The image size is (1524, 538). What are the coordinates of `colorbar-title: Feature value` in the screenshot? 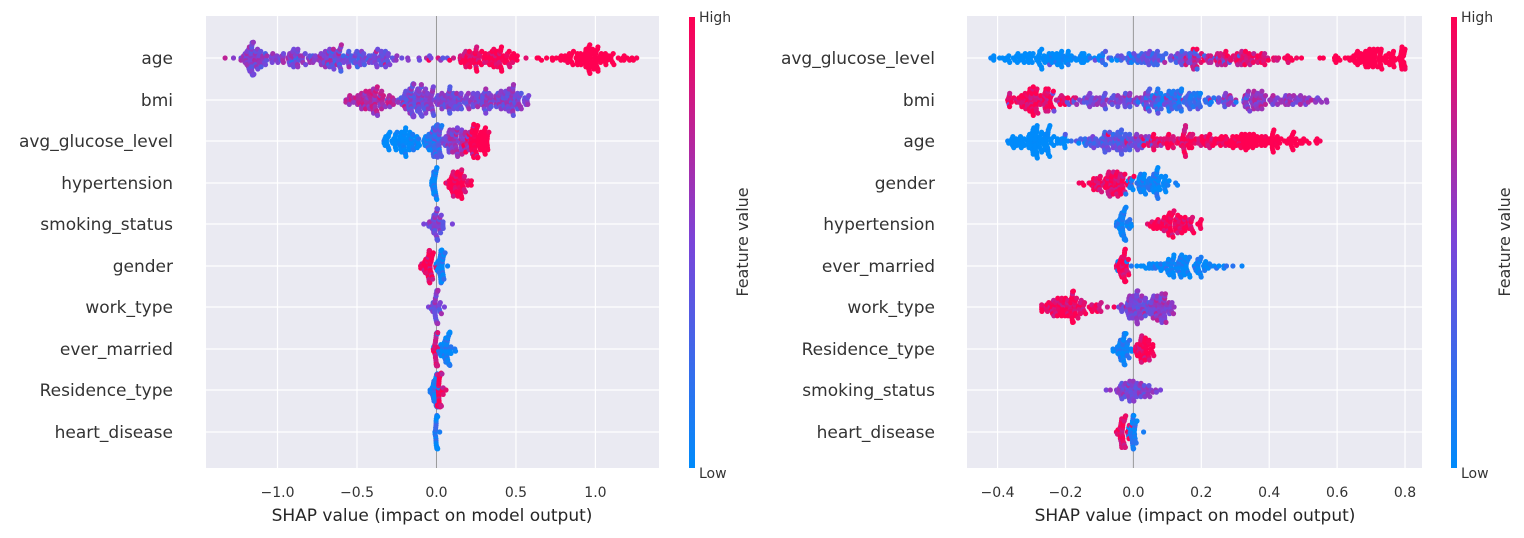 It's located at (1504, 241).